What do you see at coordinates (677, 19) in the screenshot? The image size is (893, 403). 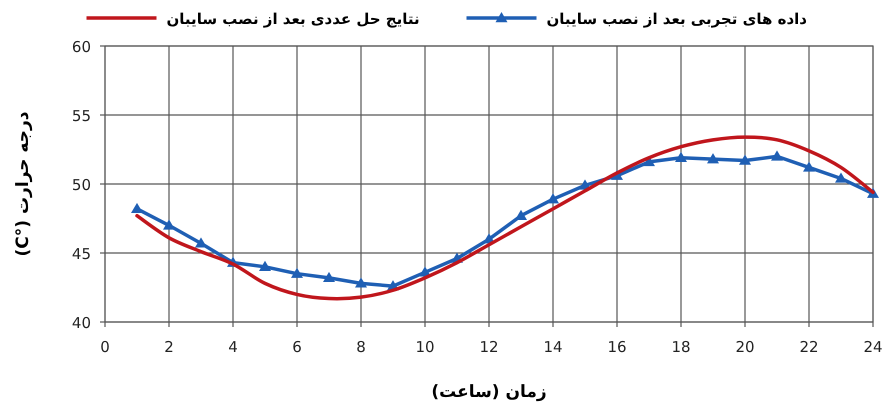 I see `legend-label: داده های تجربی بعد از نصب سایبان` at bounding box center [677, 19].